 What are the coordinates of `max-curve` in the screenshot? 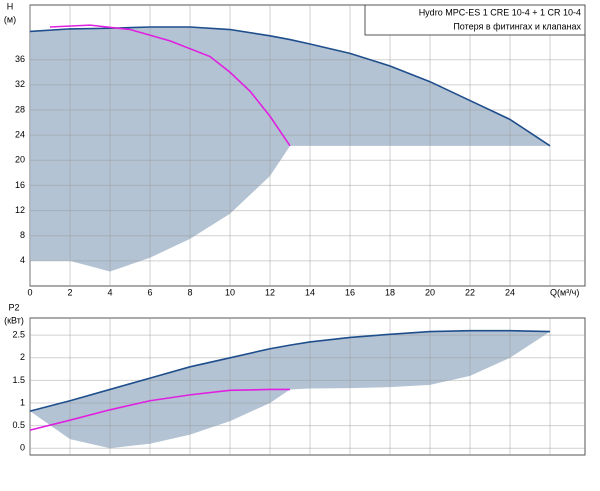 It's located at (290, 370).